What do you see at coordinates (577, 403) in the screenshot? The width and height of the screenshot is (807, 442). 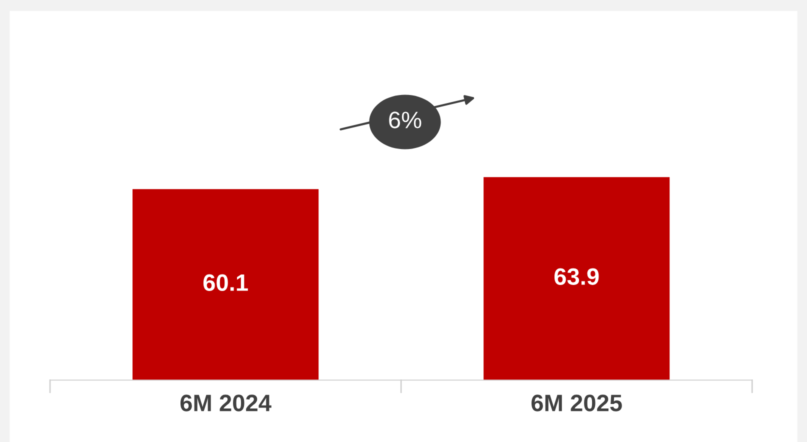 I see `x-tick-label: 6M 2025` at bounding box center [577, 403].